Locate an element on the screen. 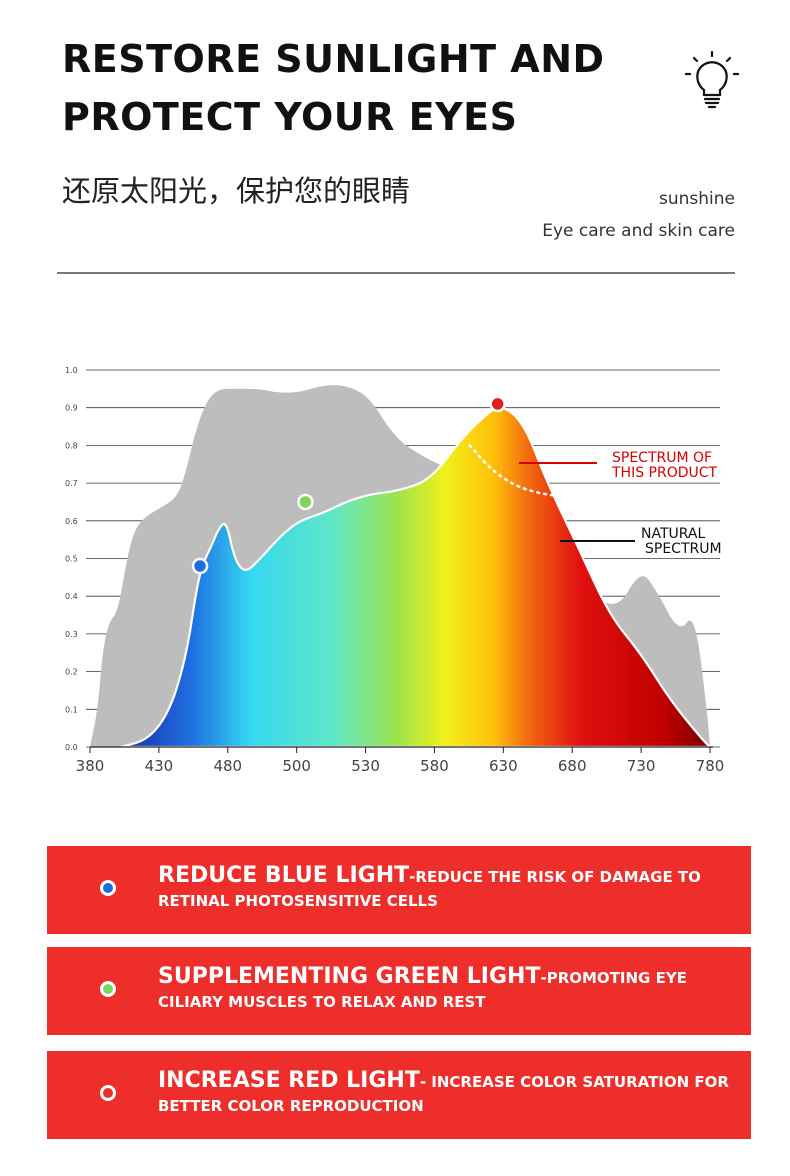 The width and height of the screenshot is (790, 1176). y-tick-label: 0.6 is located at coordinates (71, 521).